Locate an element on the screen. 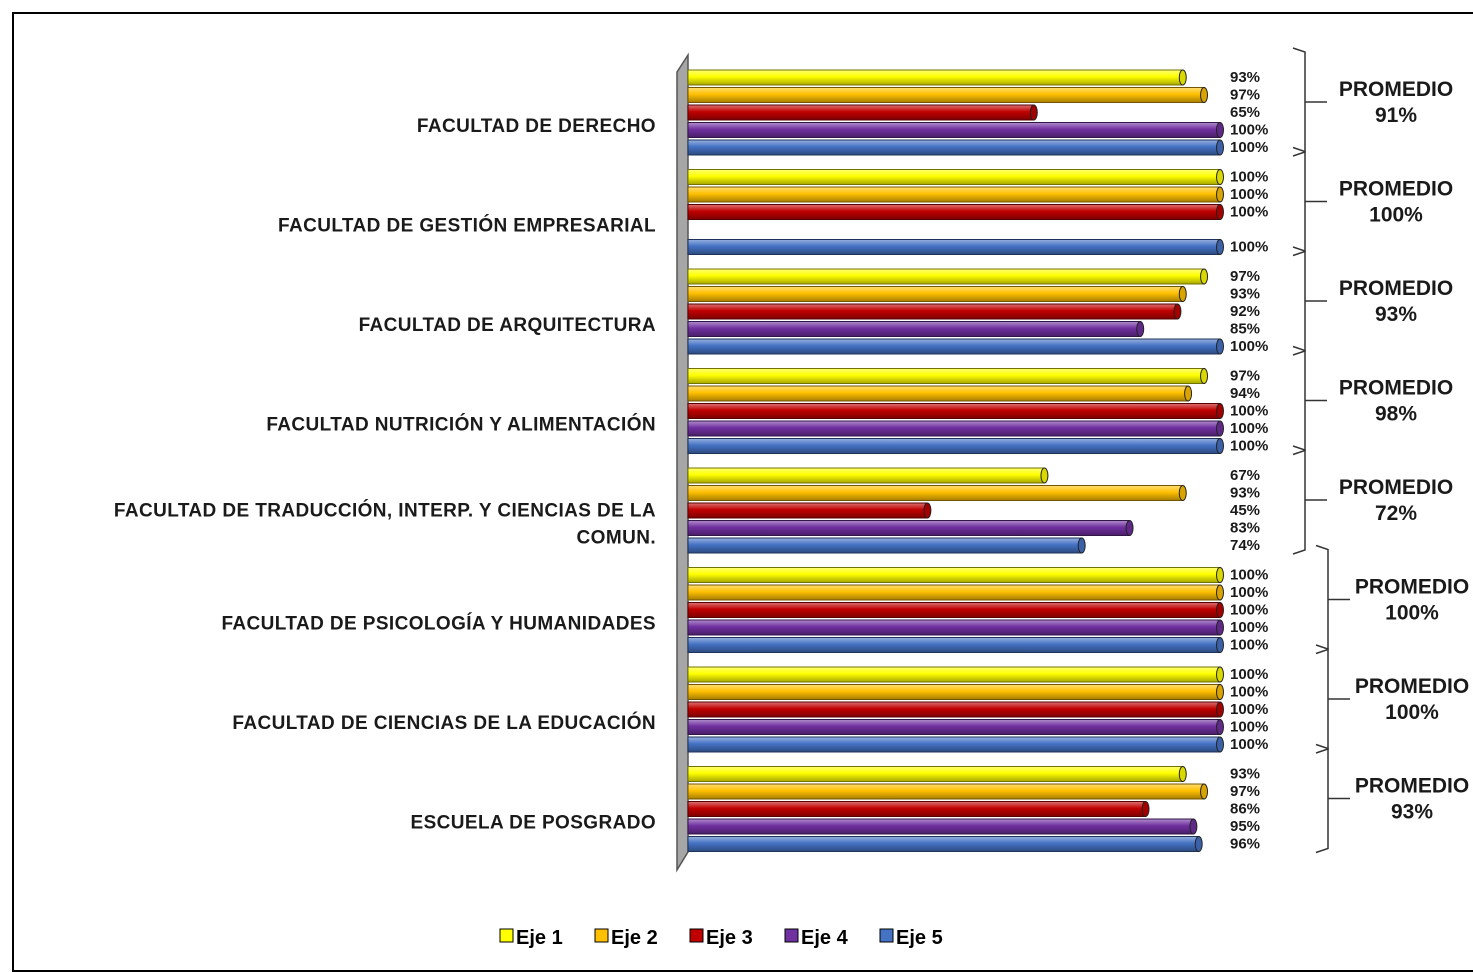 This screenshot has width=1473, height=972. value-label: 85% is located at coordinates (1245, 329).